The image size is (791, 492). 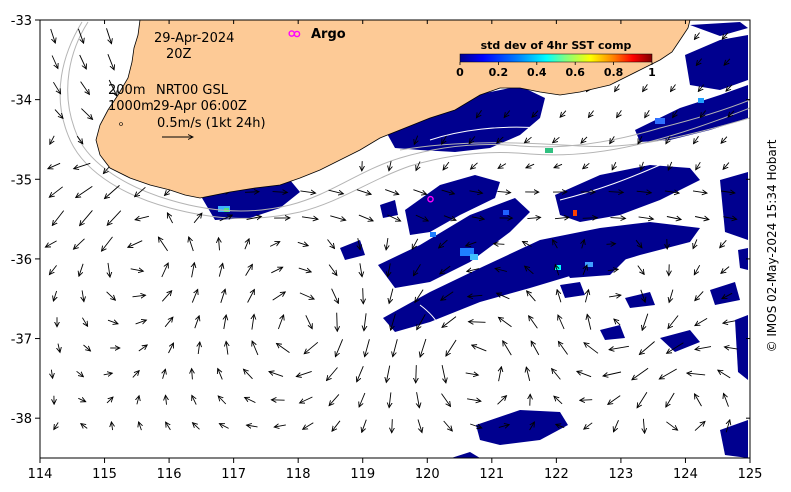 What do you see at coordinates (21, 180) in the screenshot?
I see `y-tick-label: -35` at bounding box center [21, 180].